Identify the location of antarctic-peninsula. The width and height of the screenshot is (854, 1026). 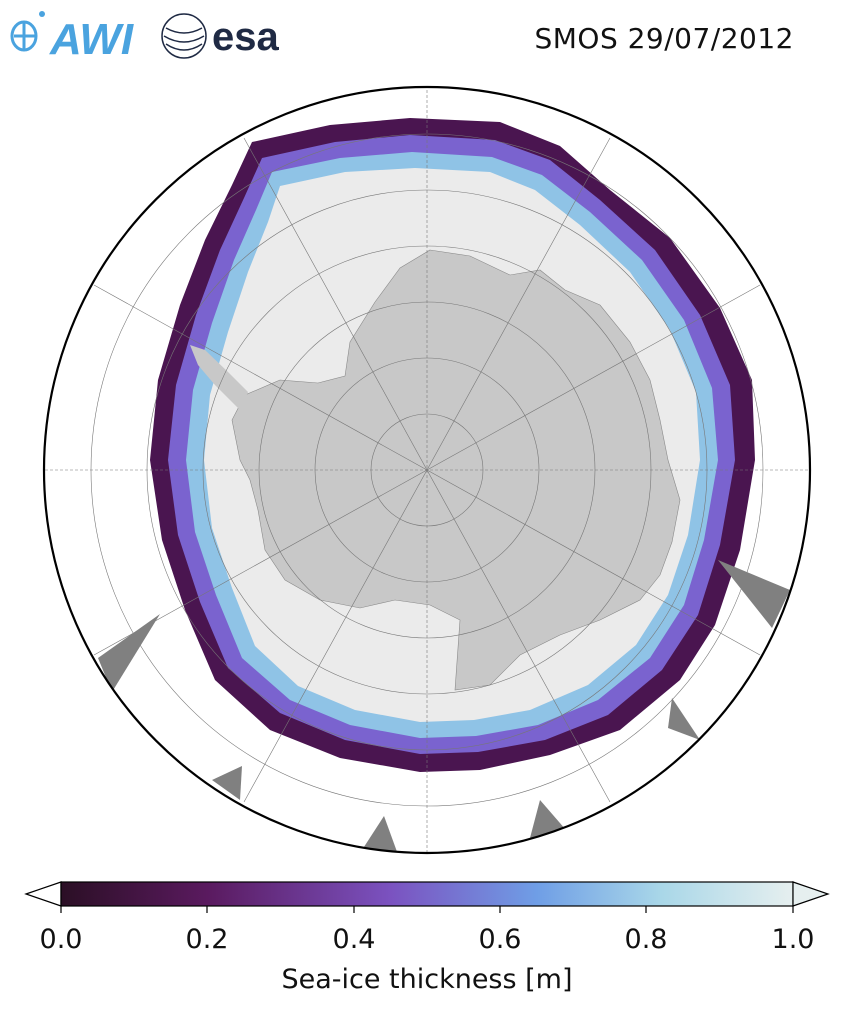
(219, 377).